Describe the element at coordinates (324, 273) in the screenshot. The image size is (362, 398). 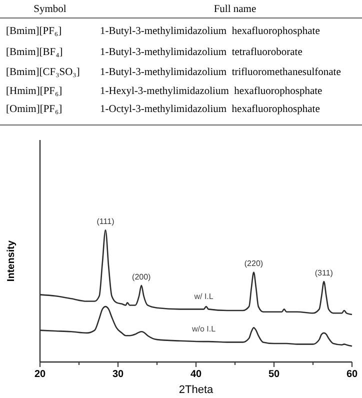
I see `annotation: (311)` at that location.